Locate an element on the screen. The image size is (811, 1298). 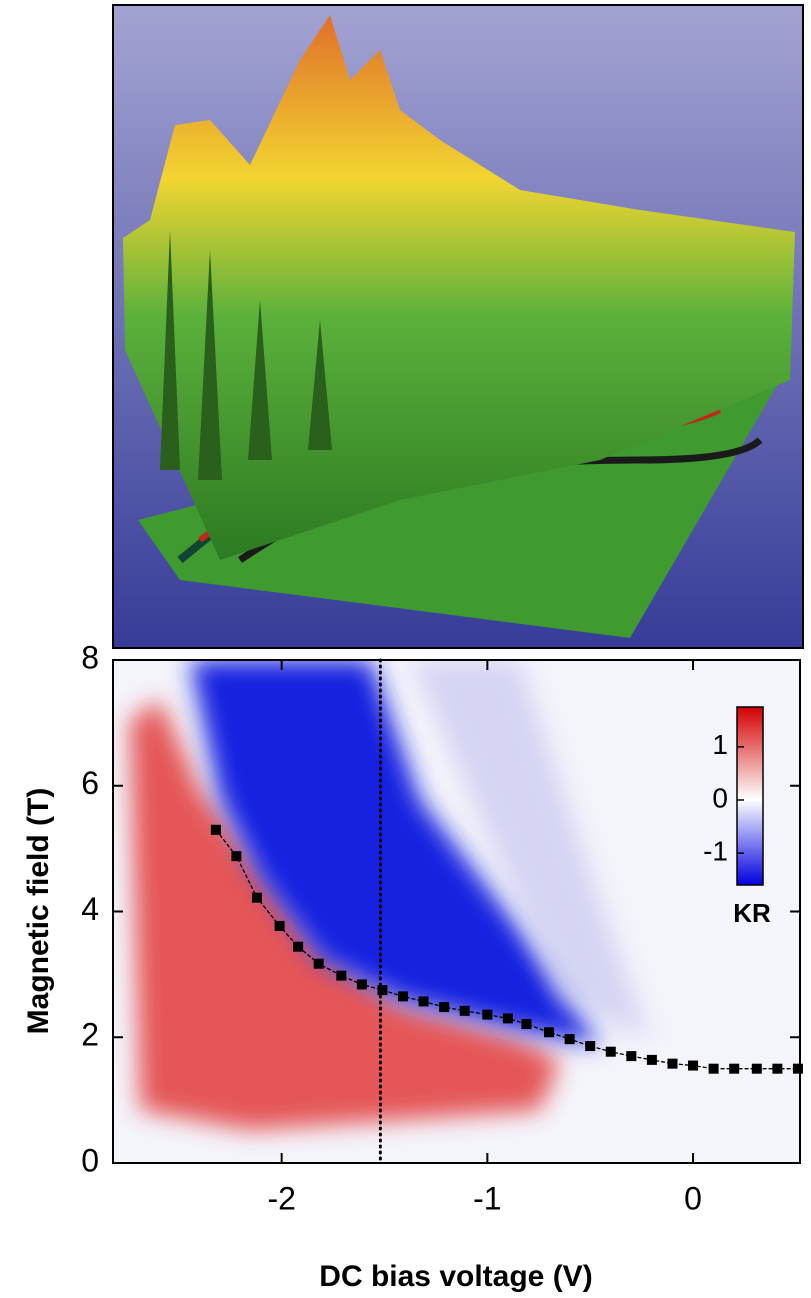
x-tick-label: 0 is located at coordinates (693, 1198).